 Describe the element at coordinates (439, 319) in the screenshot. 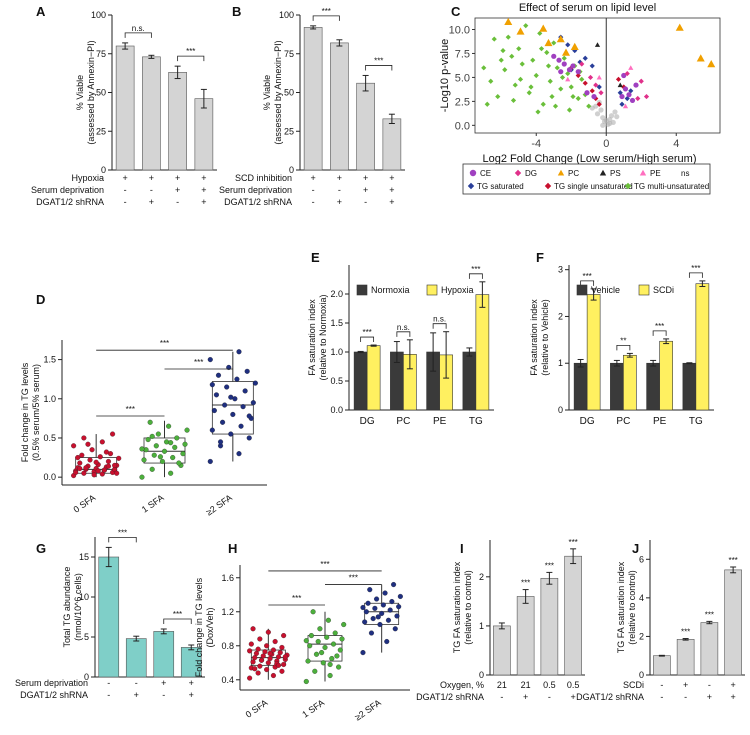

I see `significance-bracket-label: n.s.` at that location.